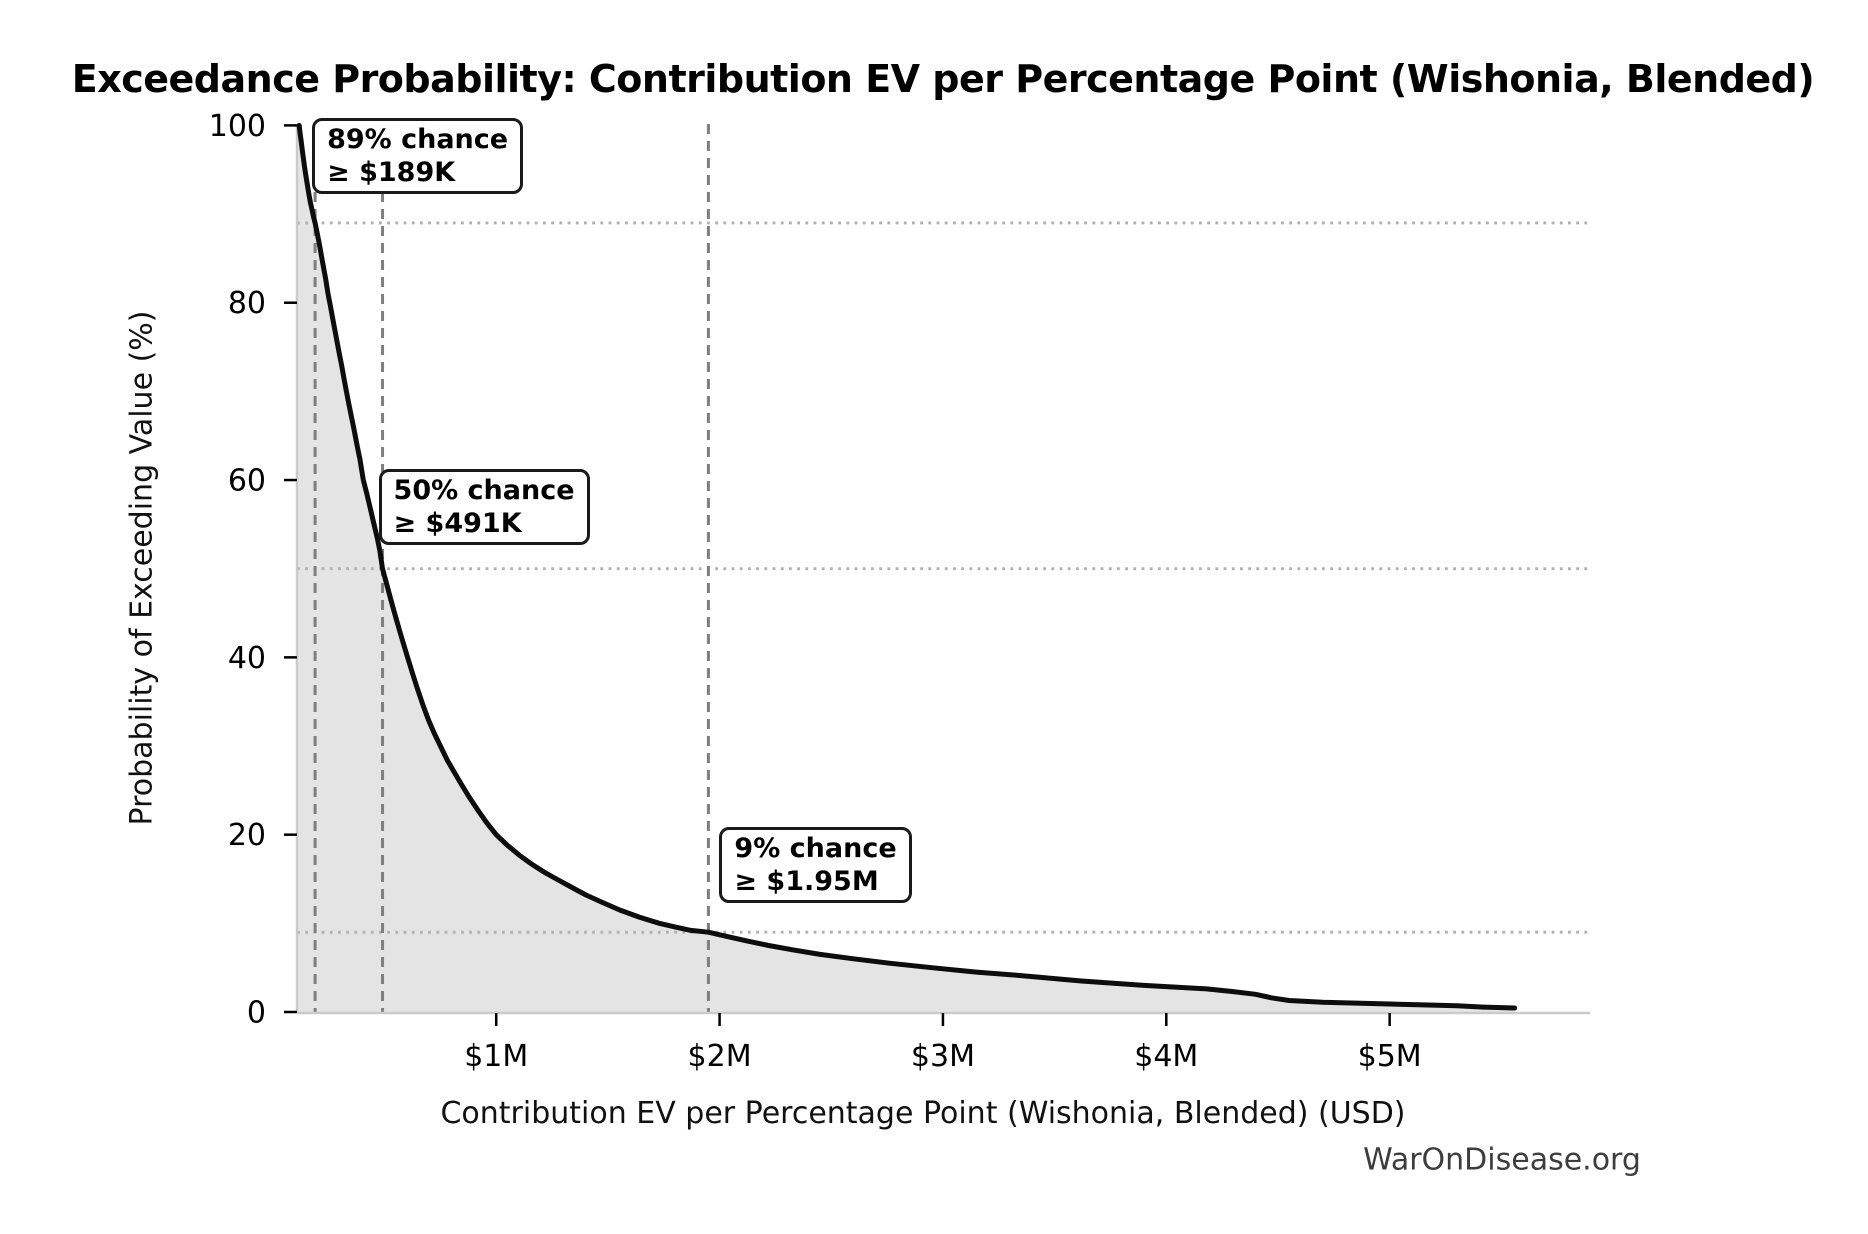 This screenshot has height=1234, width=1868. I want to click on x-tick-label: $5M, so click(1390, 1056).